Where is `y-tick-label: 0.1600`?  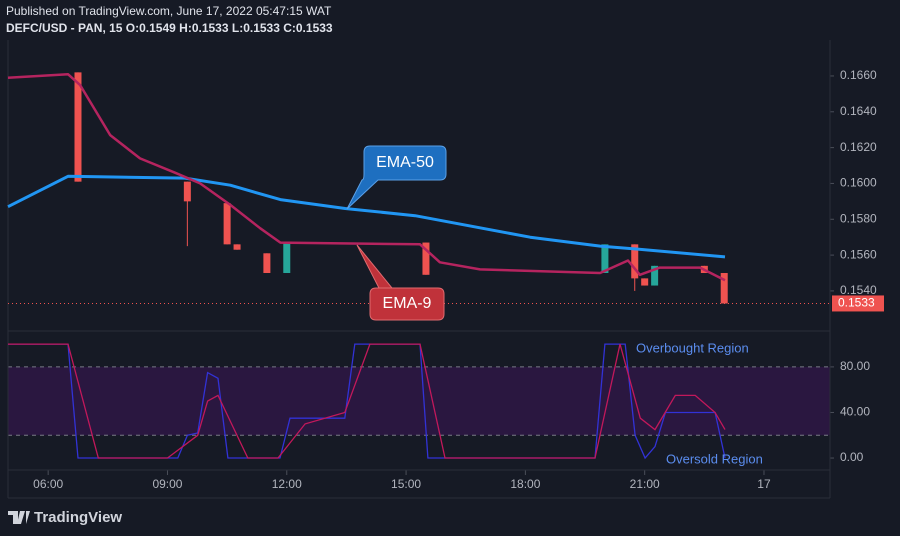
y-tick-label: 0.1600 is located at coordinates (858, 183).